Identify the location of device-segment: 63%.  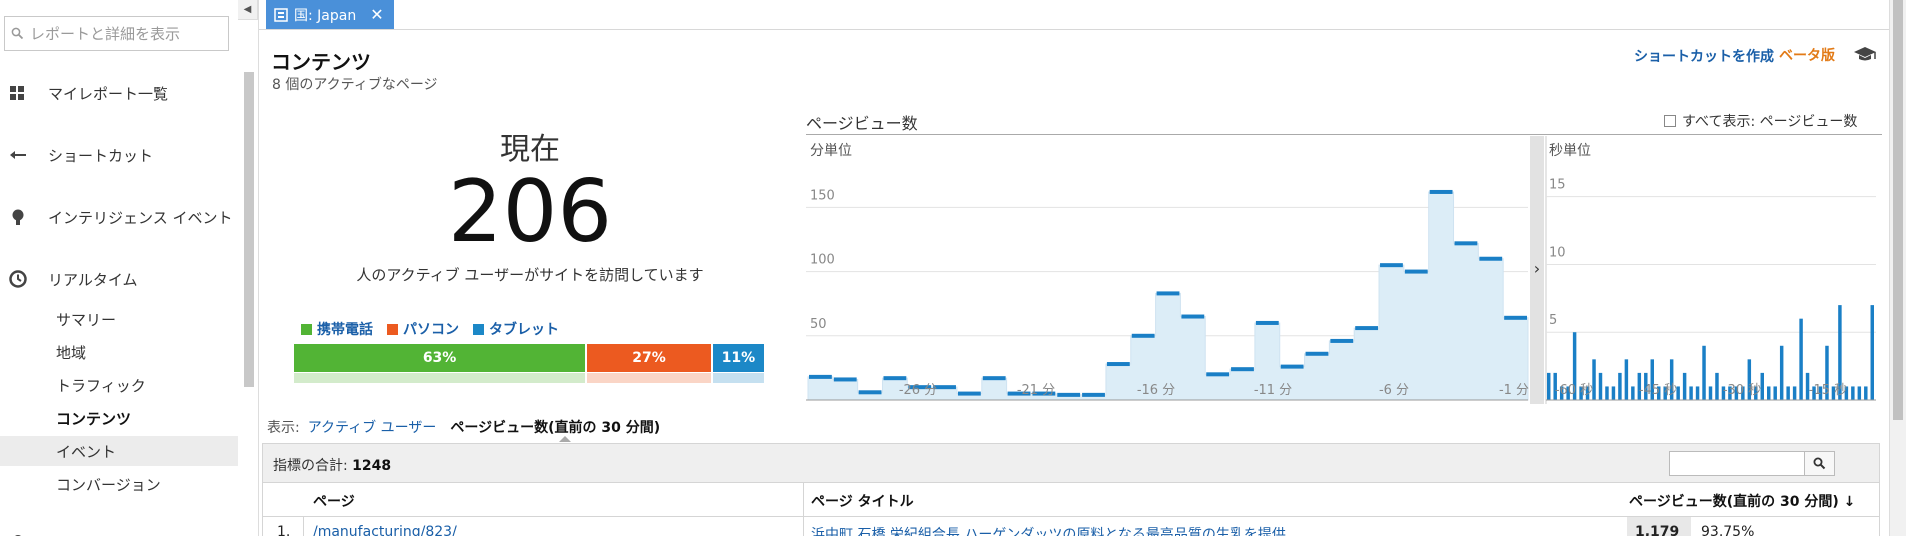
(441, 358).